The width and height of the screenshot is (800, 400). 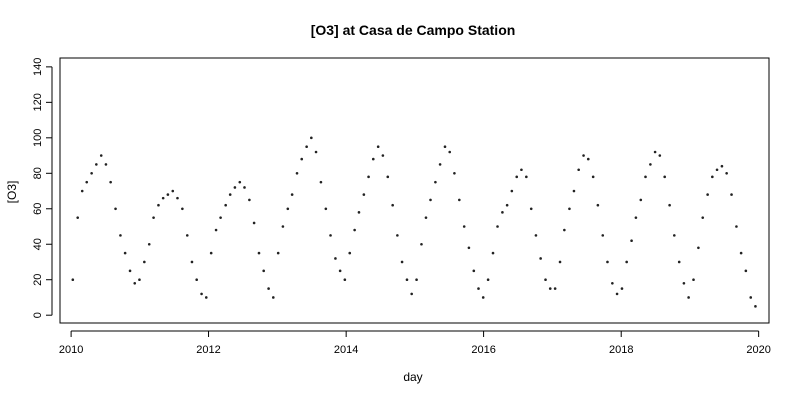 What do you see at coordinates (38, 67) in the screenshot?
I see `y-tick-label: 140` at bounding box center [38, 67].